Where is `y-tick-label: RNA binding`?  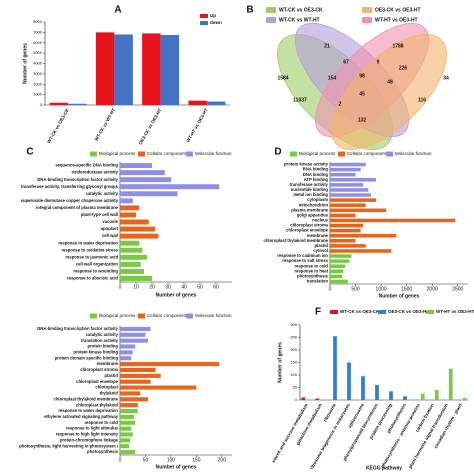 y-tick-label: RNA binding is located at coordinates (316, 169).